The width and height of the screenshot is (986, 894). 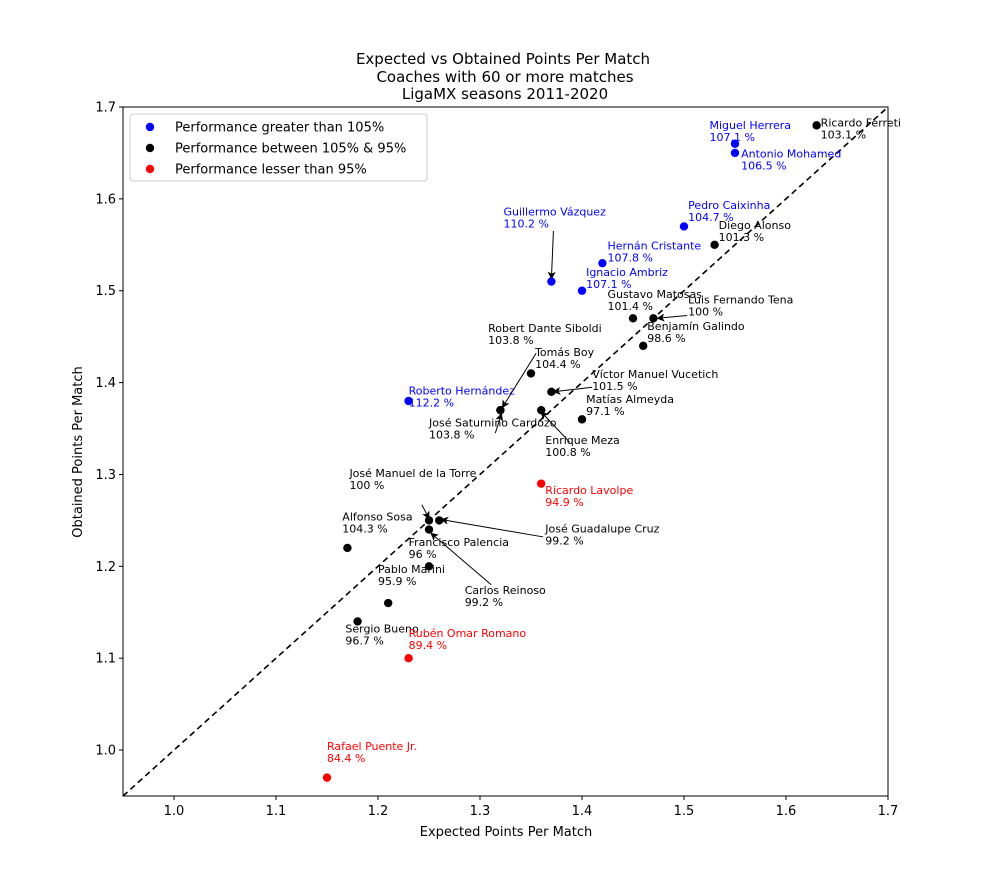 I want to click on x-tick-label: 1.7, so click(x=888, y=811).